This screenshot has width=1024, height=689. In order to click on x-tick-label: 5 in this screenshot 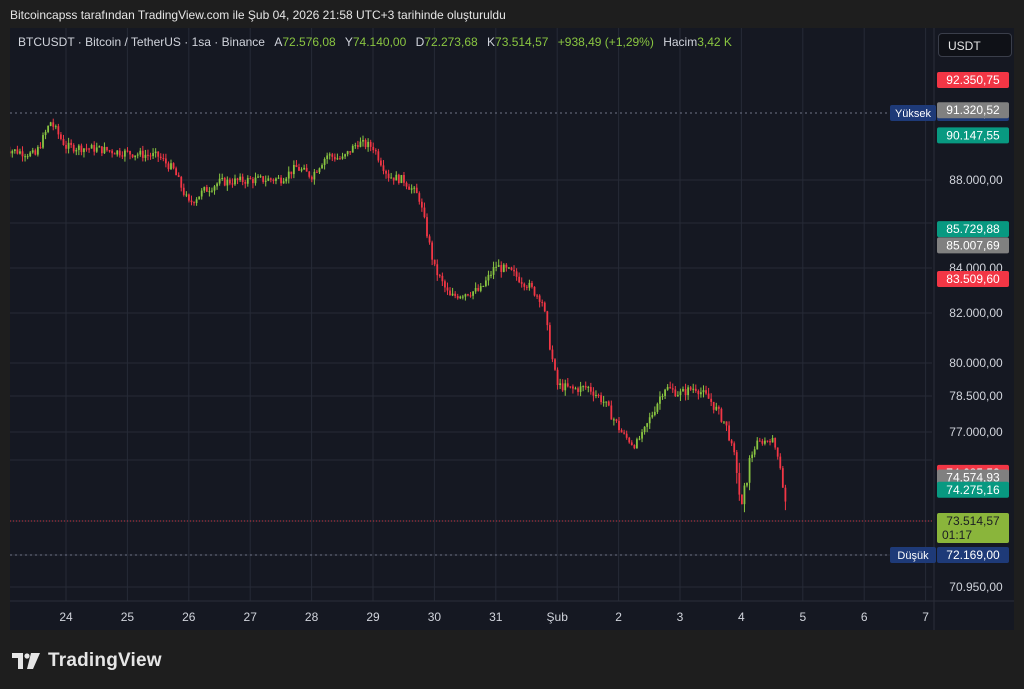, I will do `click(802, 617)`.